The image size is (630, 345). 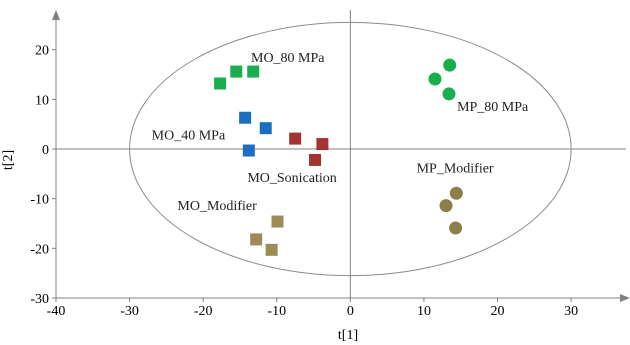 I want to click on group-label-mo_40: MO_40 MPa, so click(x=189, y=136).